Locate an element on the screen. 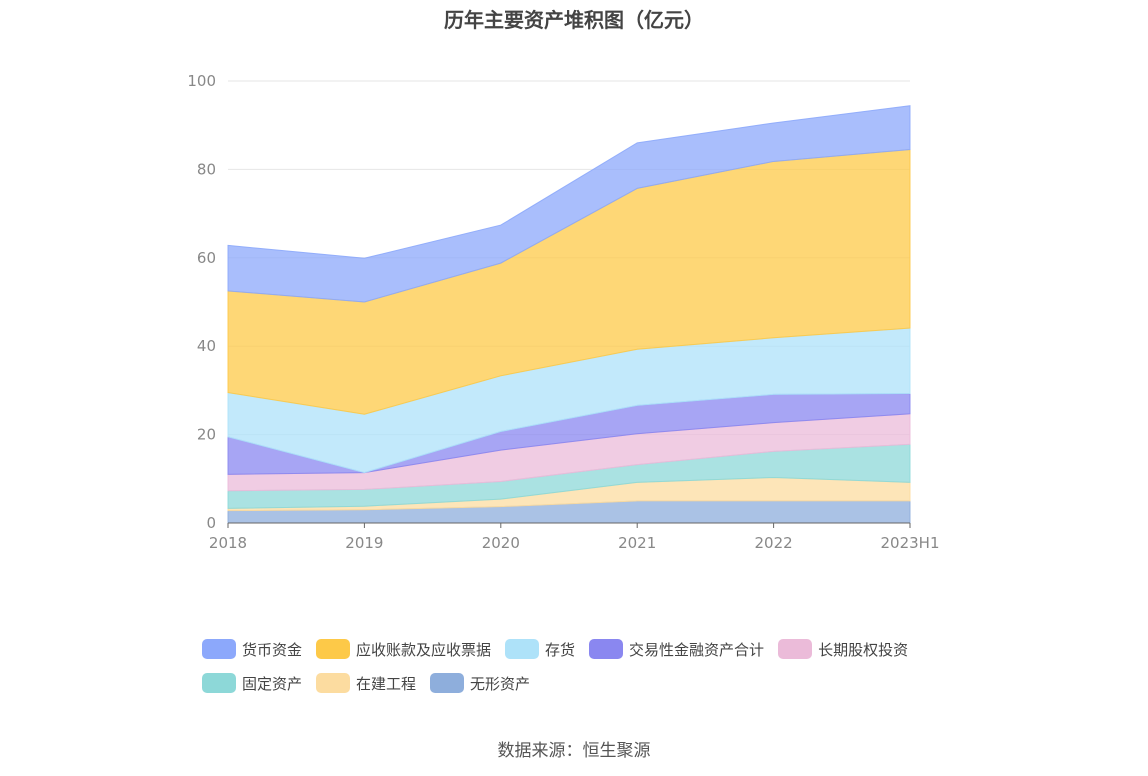 The width and height of the screenshot is (1148, 776). x-tick-label: 2018 is located at coordinates (228, 543).